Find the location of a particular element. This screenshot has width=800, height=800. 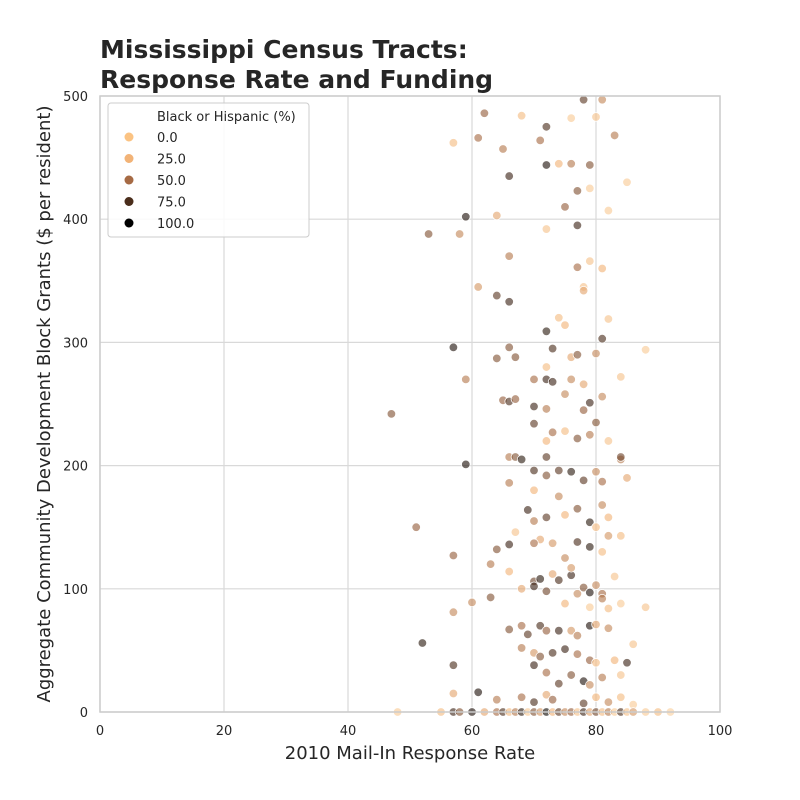

x-tick-labels: 0 20 40 60 80 100 is located at coordinates (414, 731).